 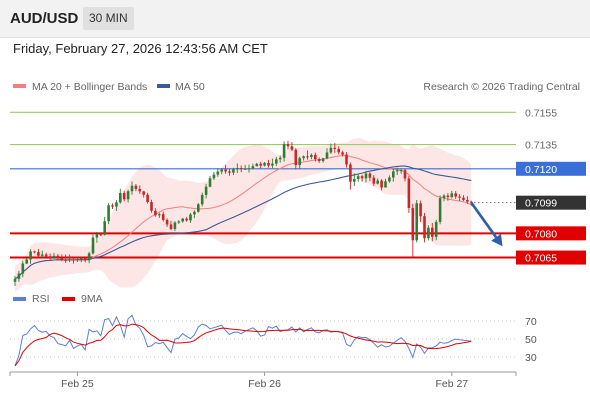 I want to click on timeframe-badge: 30 MIN, so click(x=108, y=18).